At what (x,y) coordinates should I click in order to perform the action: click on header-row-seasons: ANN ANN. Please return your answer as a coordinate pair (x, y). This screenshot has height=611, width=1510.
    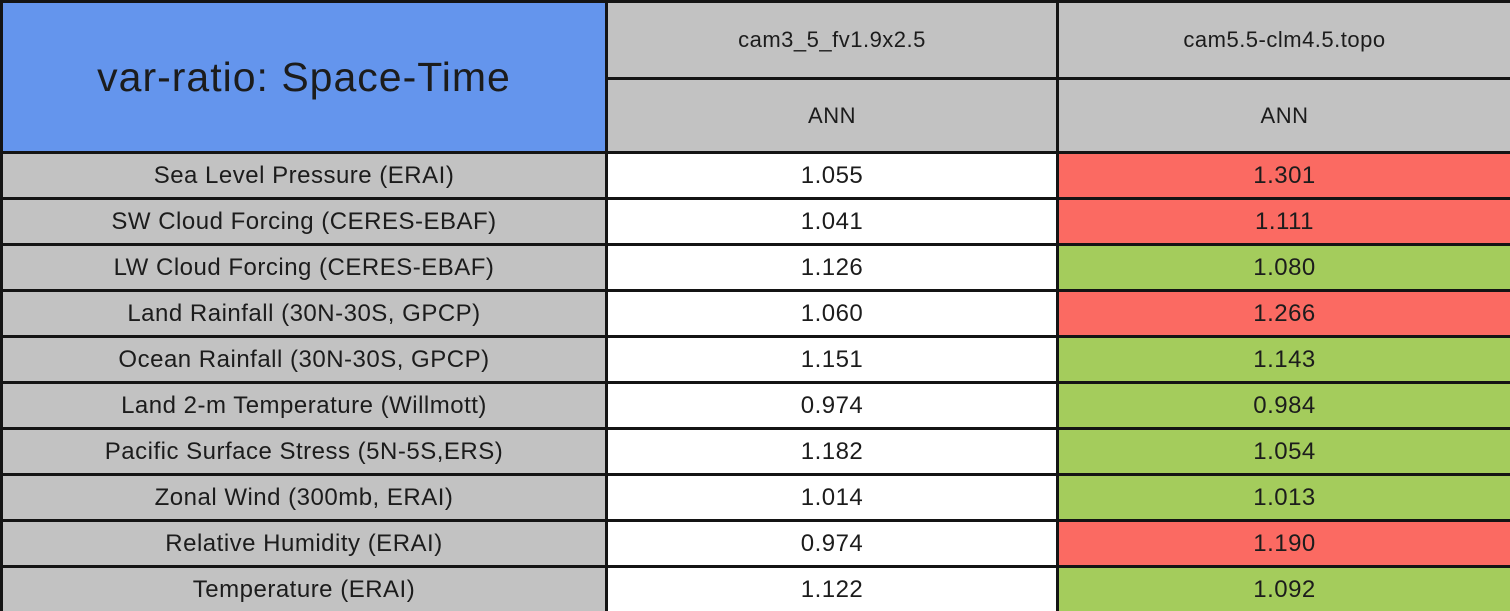
    Looking at the image, I should click on (756, 115).